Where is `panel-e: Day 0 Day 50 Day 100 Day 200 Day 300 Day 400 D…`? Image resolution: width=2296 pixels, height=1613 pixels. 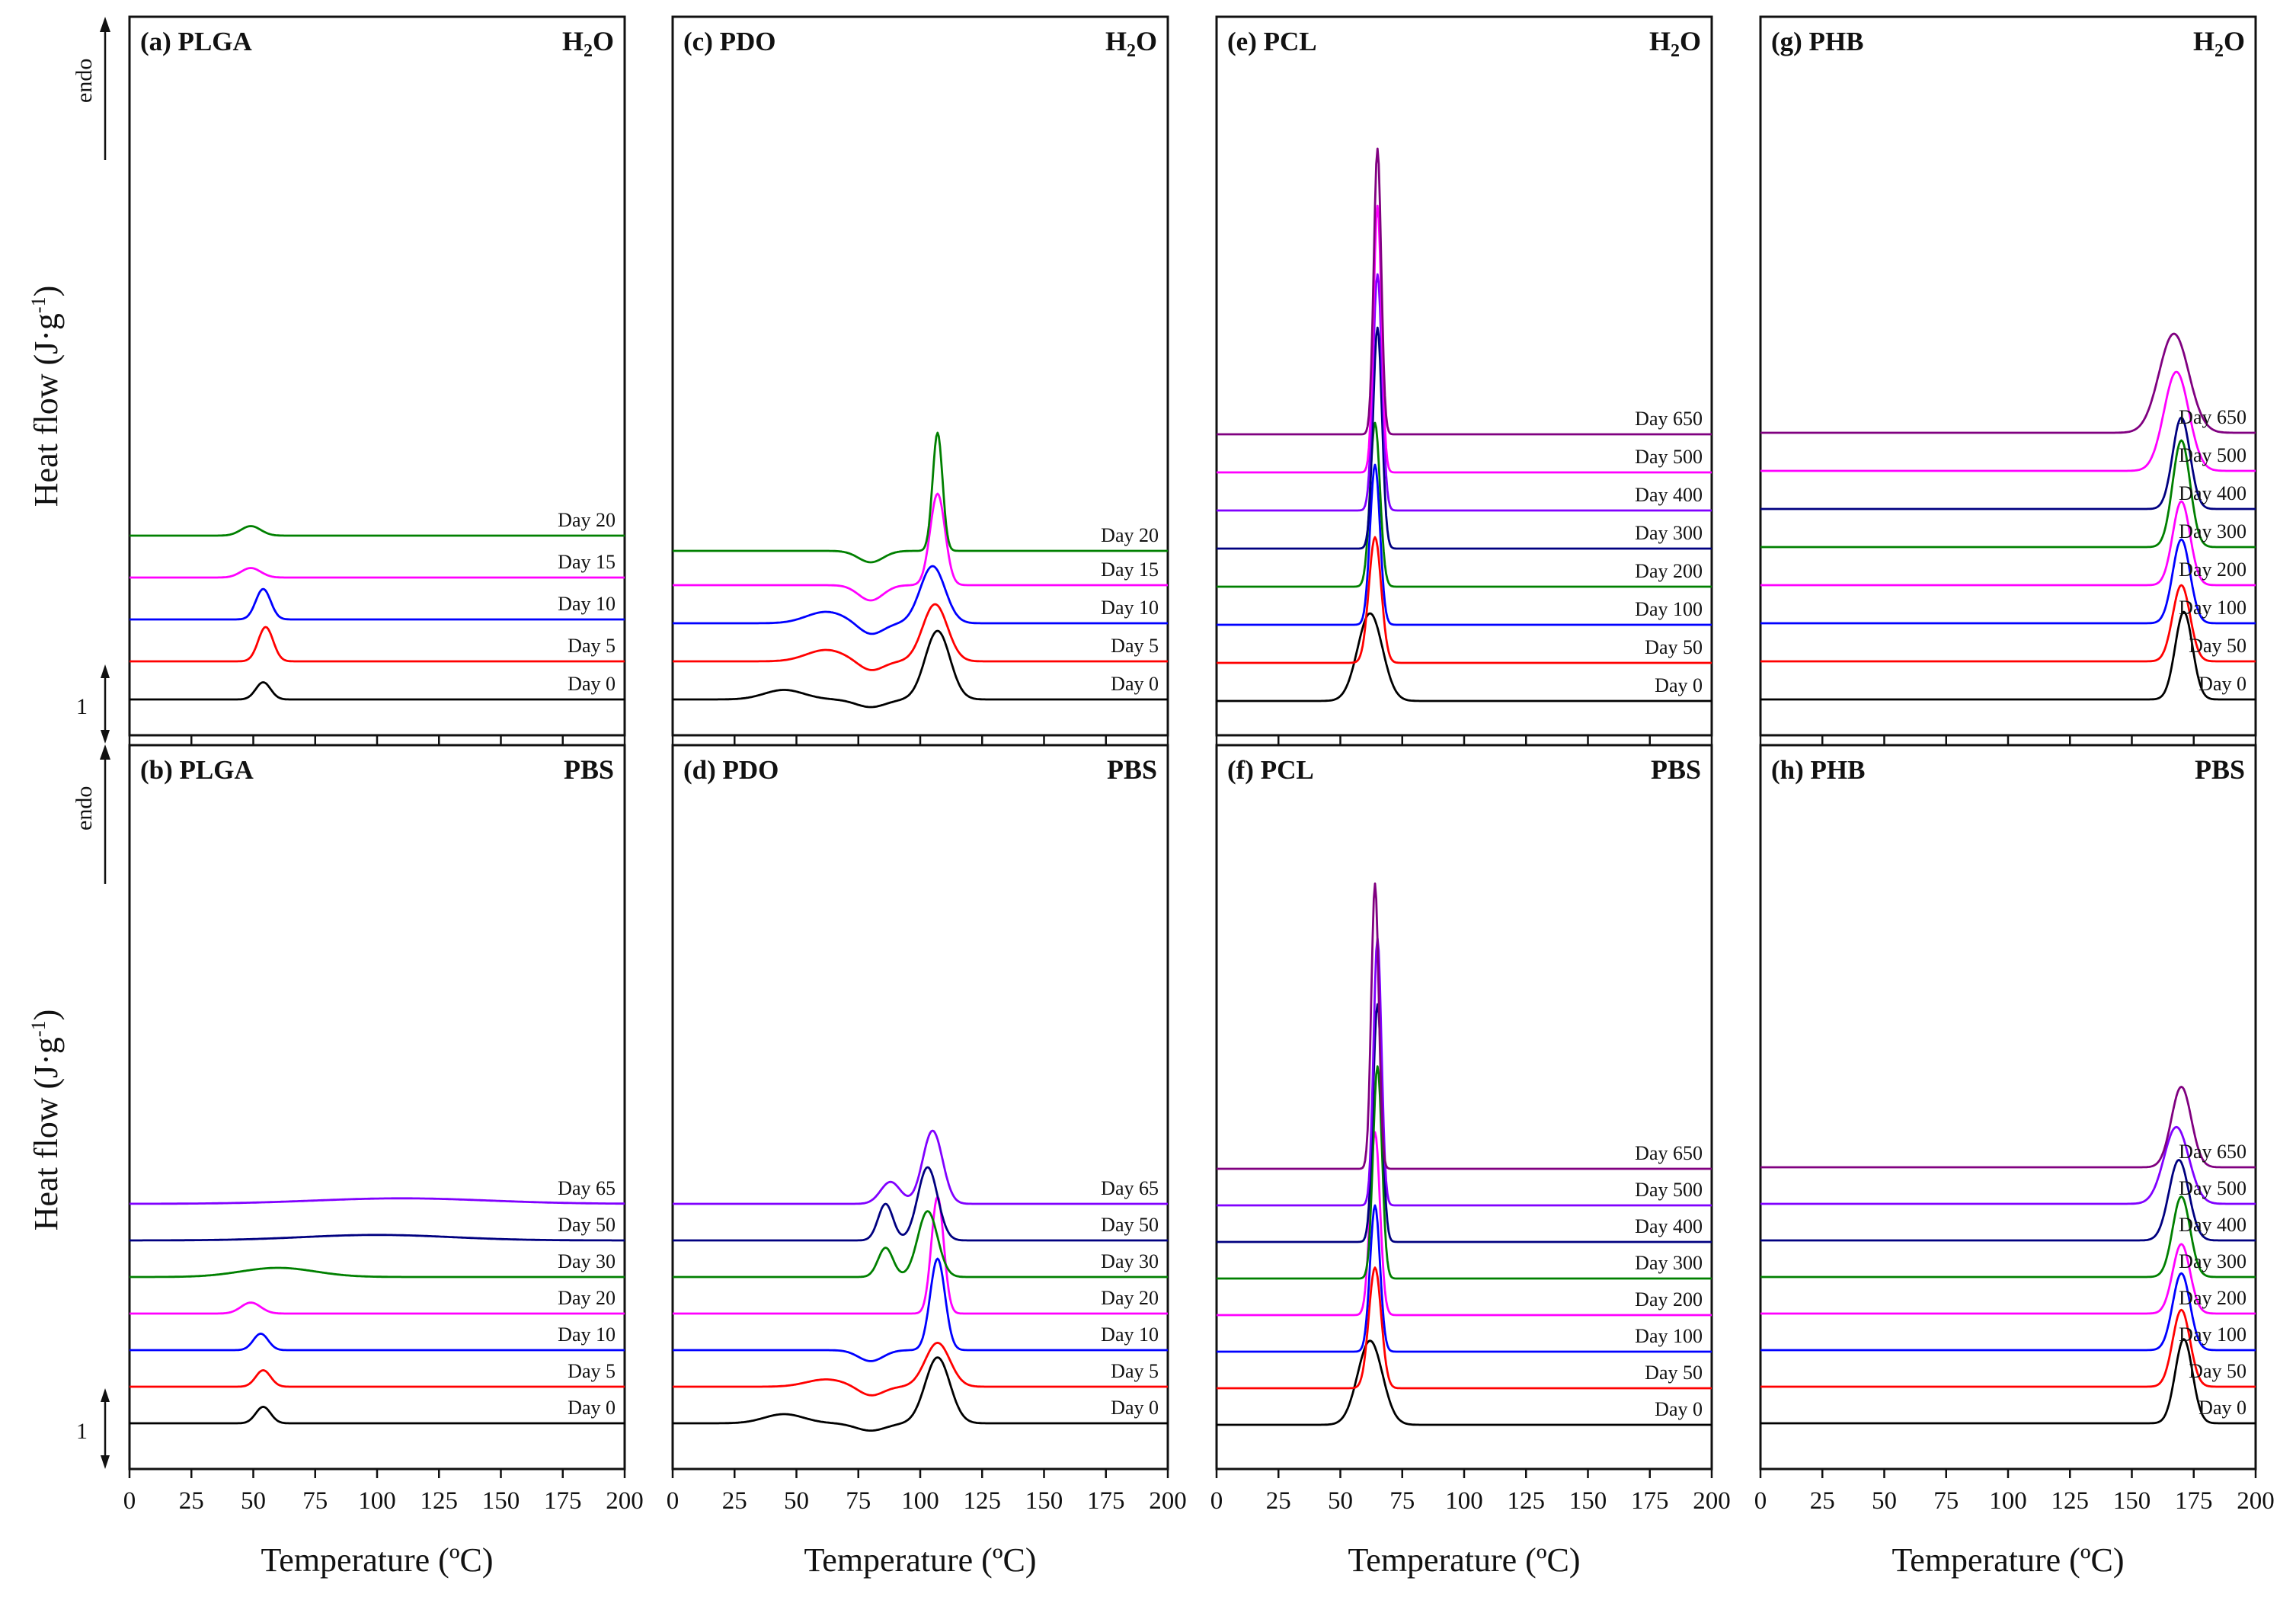
panel-e: Day 0 Day 50 Day 100 Day 200 Day 300 Day 400 D… is located at coordinates (1464, 379).